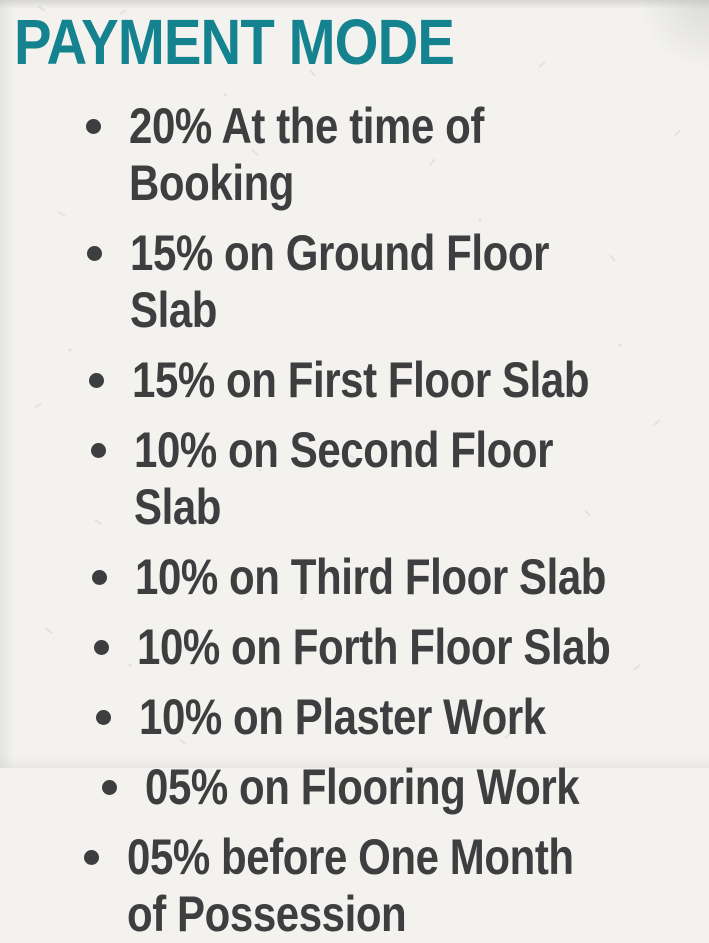 The image size is (709, 943). What do you see at coordinates (371, 577) in the screenshot?
I see `list-item-label: 10% on Third Floor Slab` at bounding box center [371, 577].